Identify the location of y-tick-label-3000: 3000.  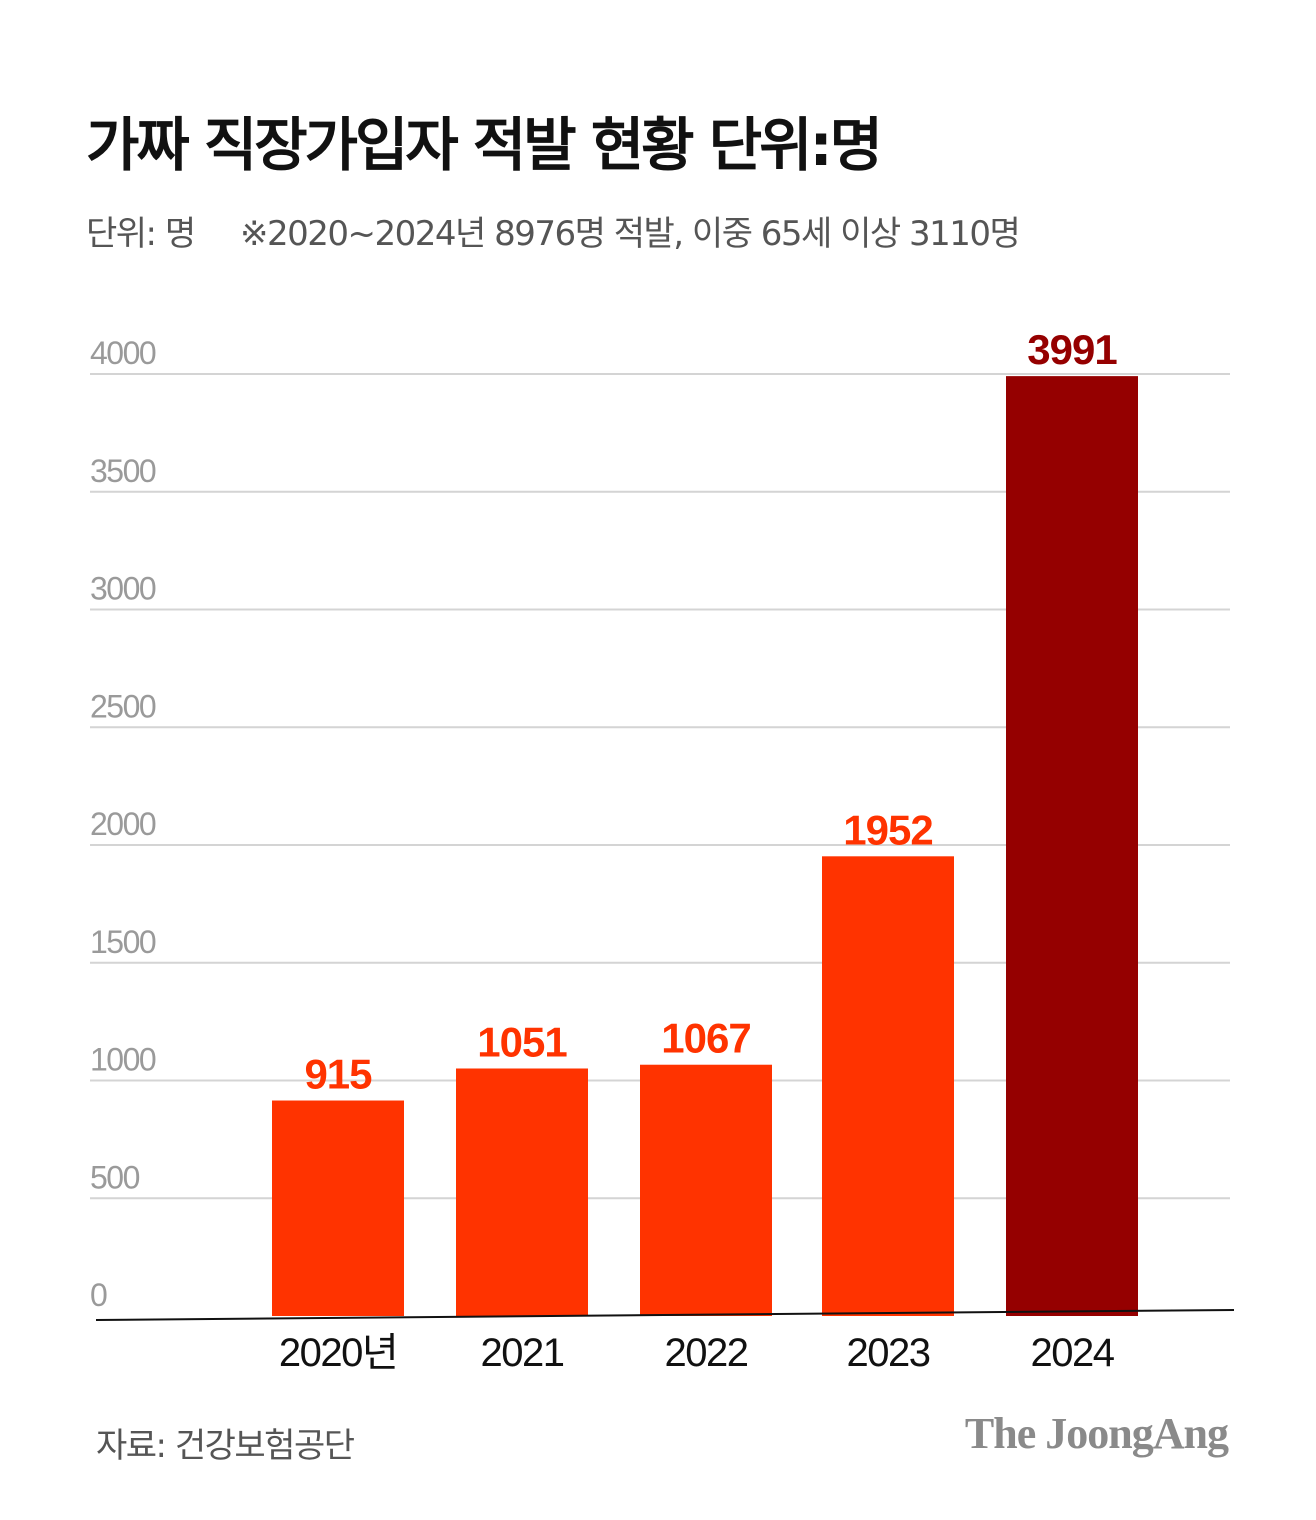
(123, 589).